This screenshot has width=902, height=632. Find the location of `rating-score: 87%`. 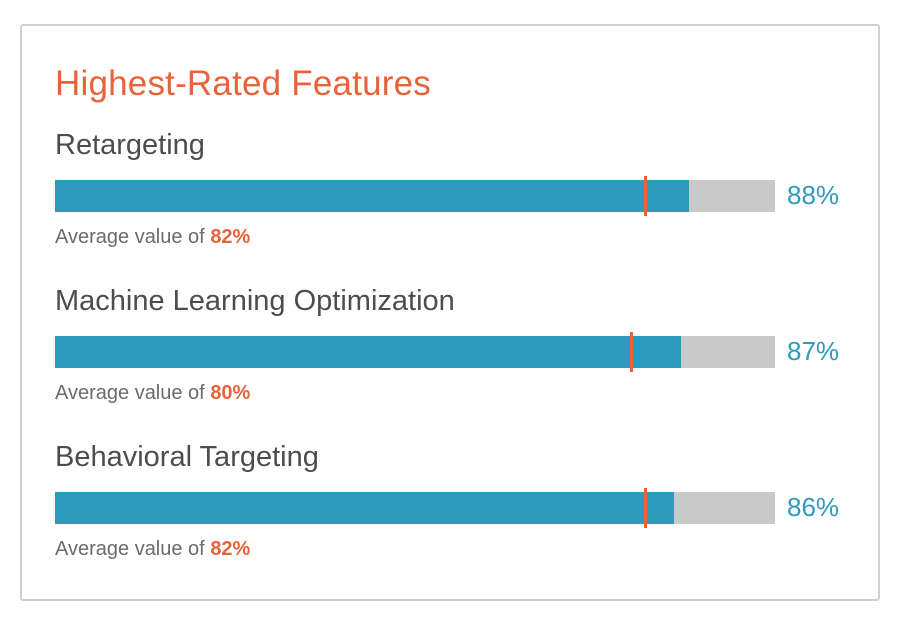

rating-score: 87% is located at coordinates (813, 351).